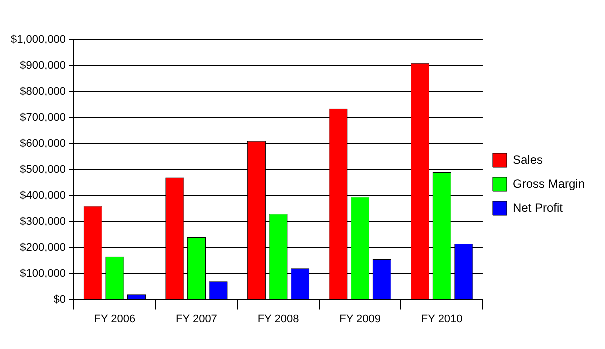 The height and width of the screenshot is (349, 605). I want to click on x-tick-label: FY 2009, so click(360, 319).